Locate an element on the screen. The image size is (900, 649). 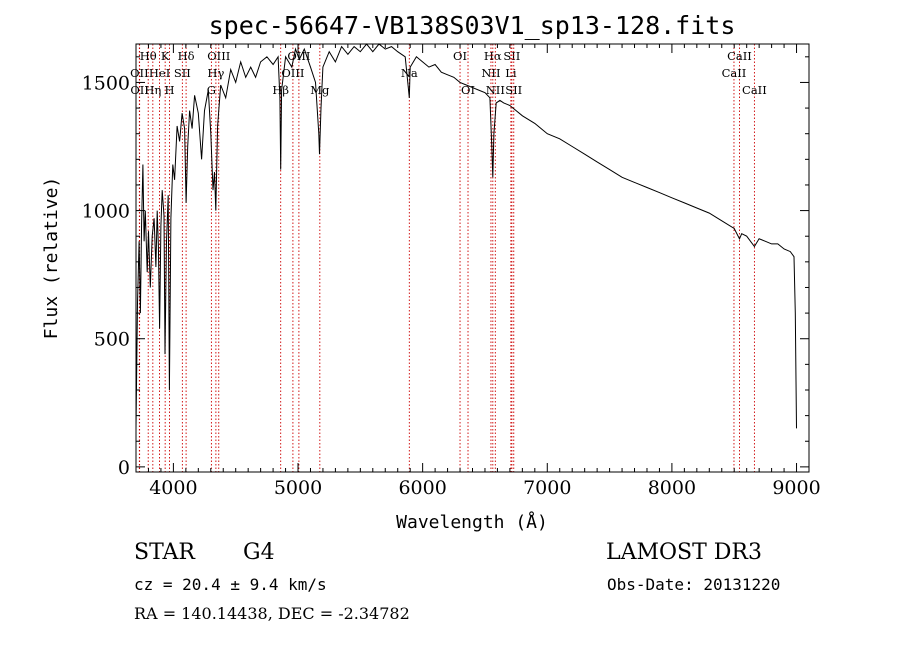
x-tick-label: 8000 is located at coordinates (672, 488).